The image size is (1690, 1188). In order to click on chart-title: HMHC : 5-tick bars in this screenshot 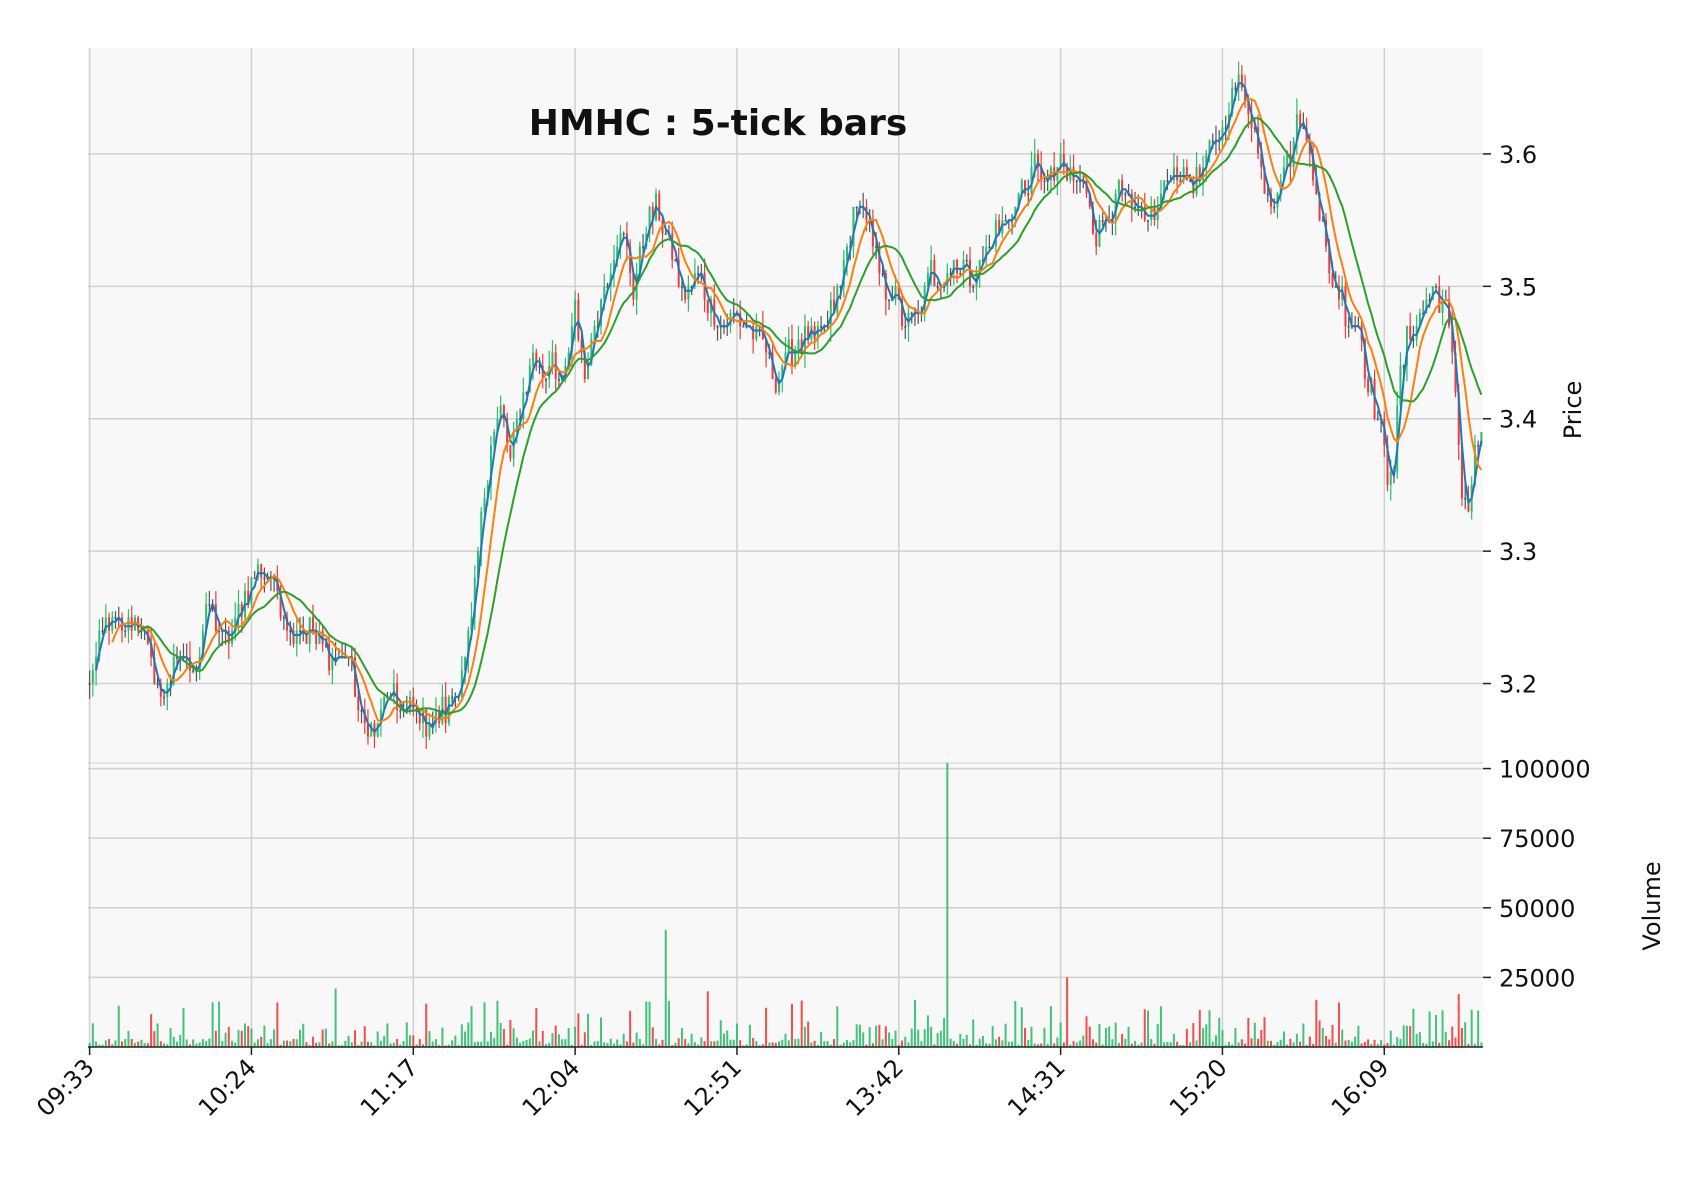, I will do `click(718, 123)`.